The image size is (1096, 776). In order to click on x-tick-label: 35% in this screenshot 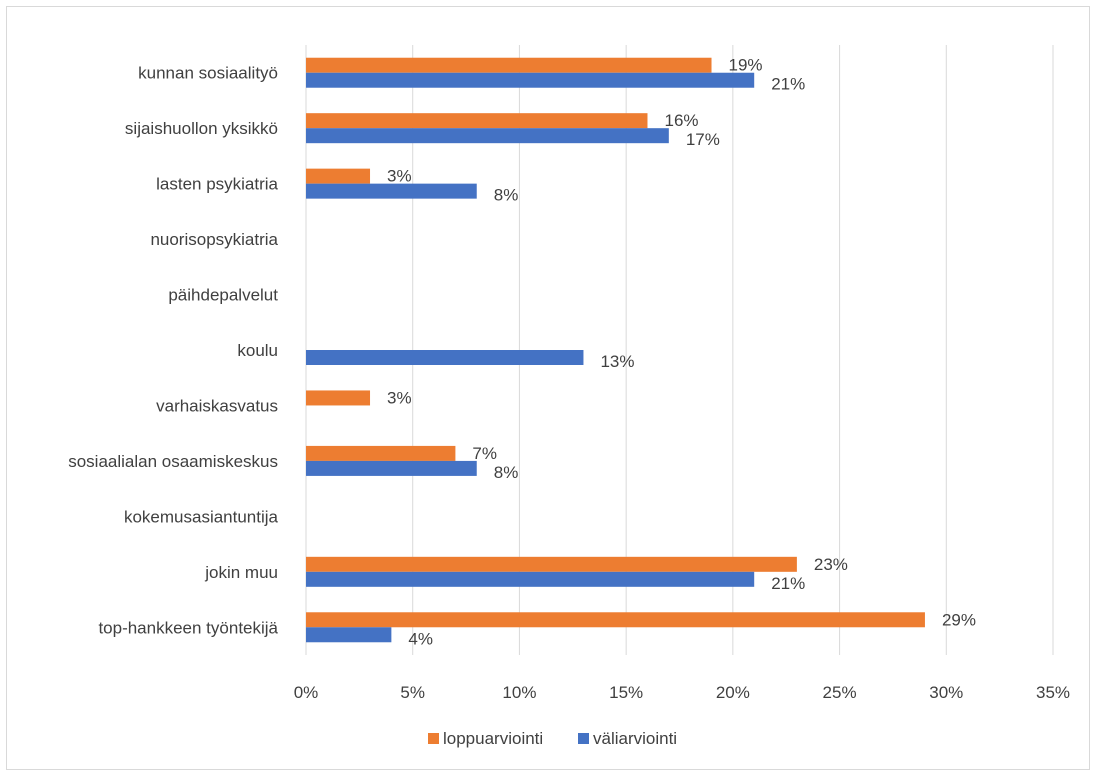, I will do `click(1053, 692)`.